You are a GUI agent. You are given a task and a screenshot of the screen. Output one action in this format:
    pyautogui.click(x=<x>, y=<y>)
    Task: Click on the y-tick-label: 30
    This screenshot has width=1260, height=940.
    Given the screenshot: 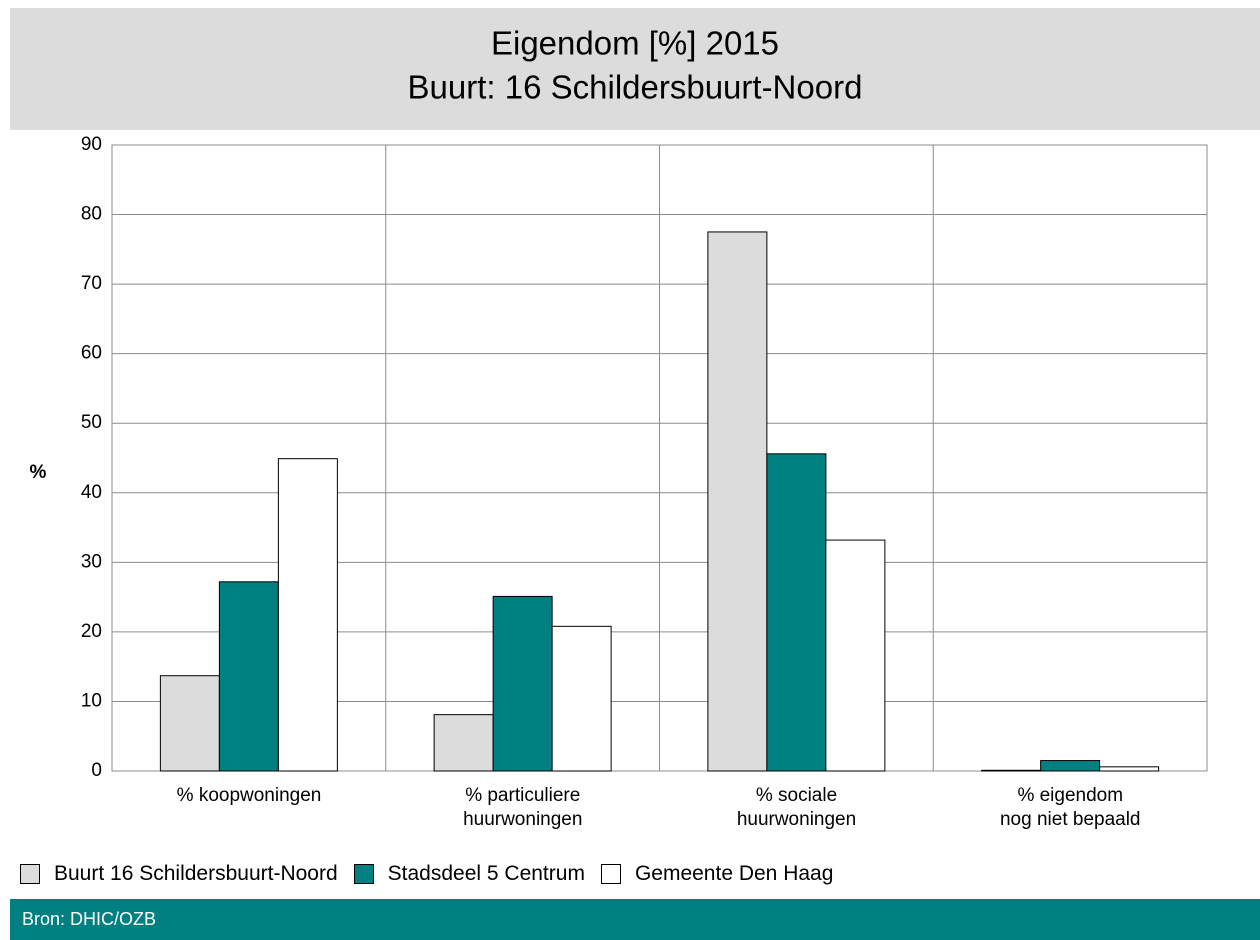 What is the action you would take?
    pyautogui.click(x=91, y=561)
    